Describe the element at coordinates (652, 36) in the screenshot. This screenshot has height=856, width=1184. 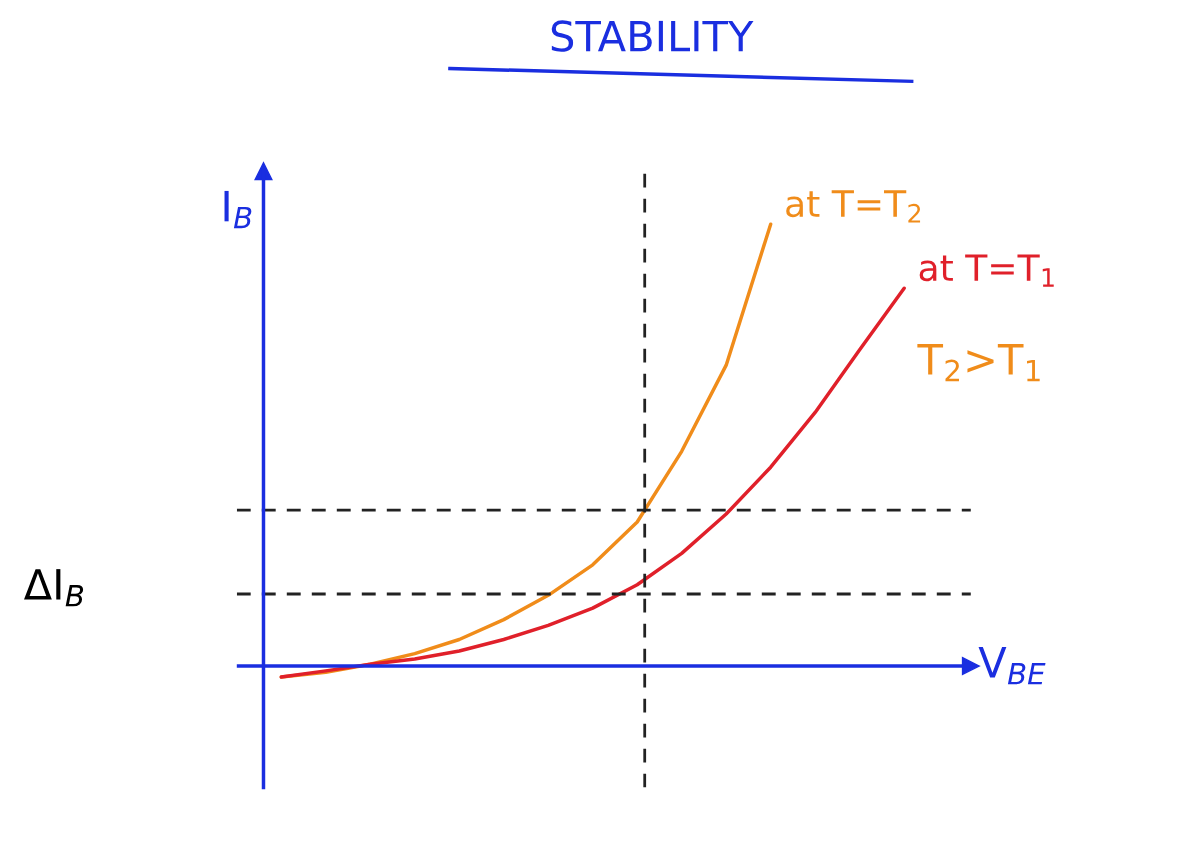
I see `chart-title: STABILITY` at that location.